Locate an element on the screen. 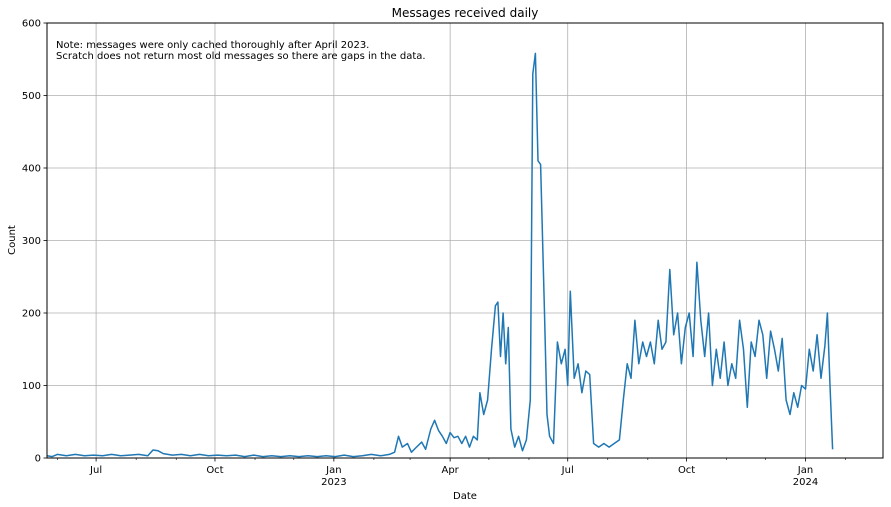  x-axis-label: Date is located at coordinates (465, 496).